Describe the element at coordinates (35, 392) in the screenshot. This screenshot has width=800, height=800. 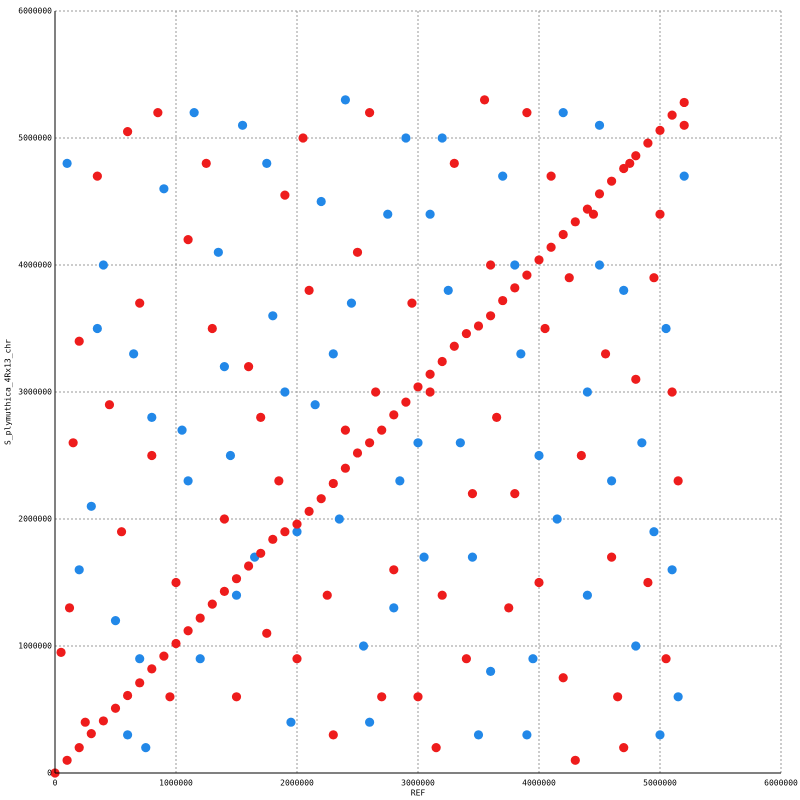
I see `y-tick-label: 3000000` at that location.